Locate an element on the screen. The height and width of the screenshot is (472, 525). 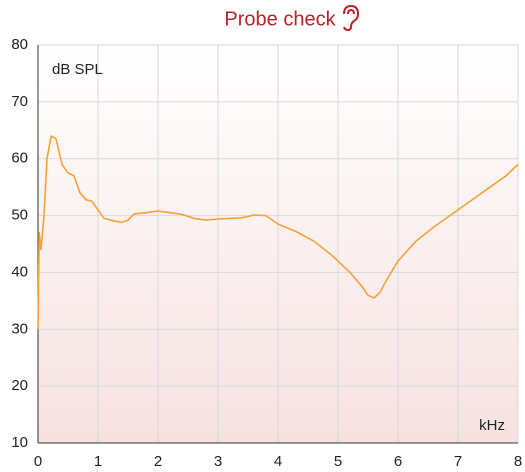
y-tick-label: 40 is located at coordinates (19, 271).